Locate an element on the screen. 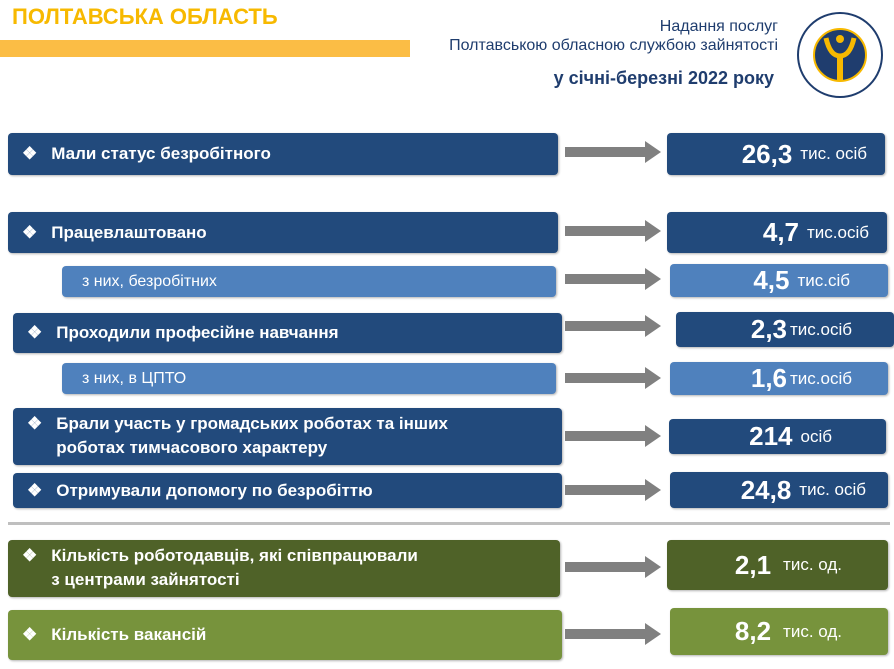 This screenshot has height=669, width=894. stat-value-training-cpto: 1,6 тис.осіб is located at coordinates (779, 378).